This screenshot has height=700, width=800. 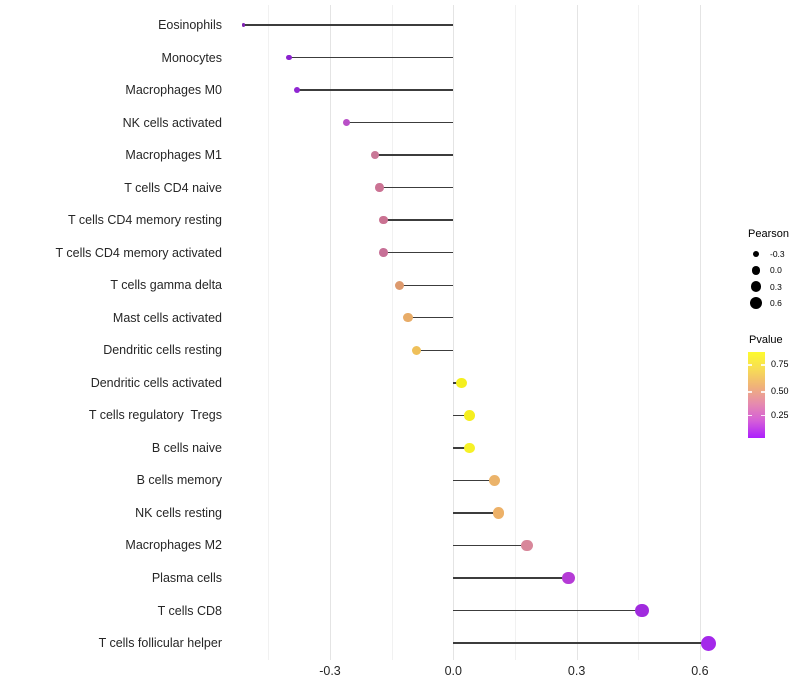 I want to click on category-label: Eosinophils, so click(x=190, y=25).